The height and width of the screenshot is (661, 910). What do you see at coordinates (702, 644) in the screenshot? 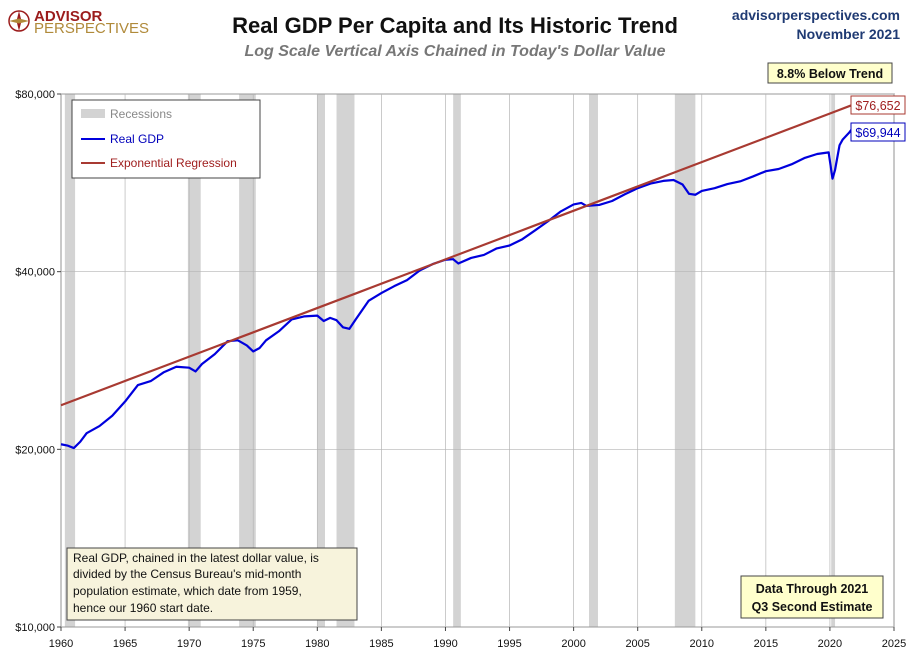
I see `x-tick-label: 2010` at bounding box center [702, 644].